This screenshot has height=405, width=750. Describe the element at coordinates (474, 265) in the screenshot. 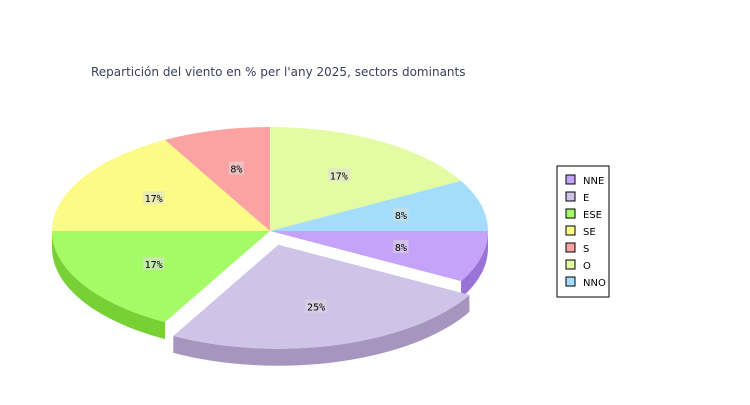

I see `slice-side-nne` at that location.